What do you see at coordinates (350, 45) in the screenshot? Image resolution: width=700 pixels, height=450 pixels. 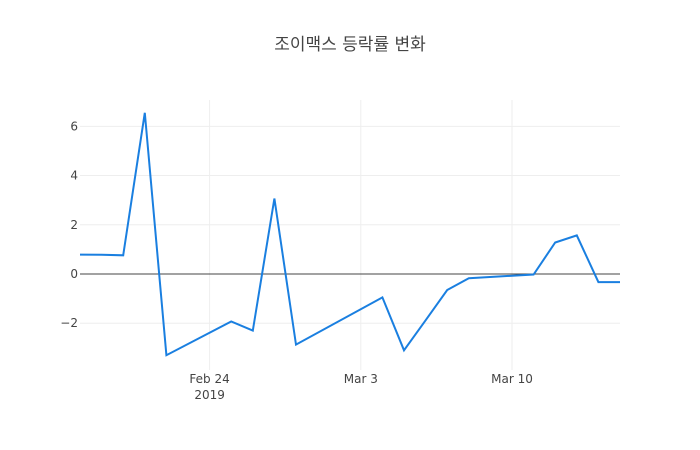 I see `chart-title: 조이맥스 등락률 변화` at bounding box center [350, 45].